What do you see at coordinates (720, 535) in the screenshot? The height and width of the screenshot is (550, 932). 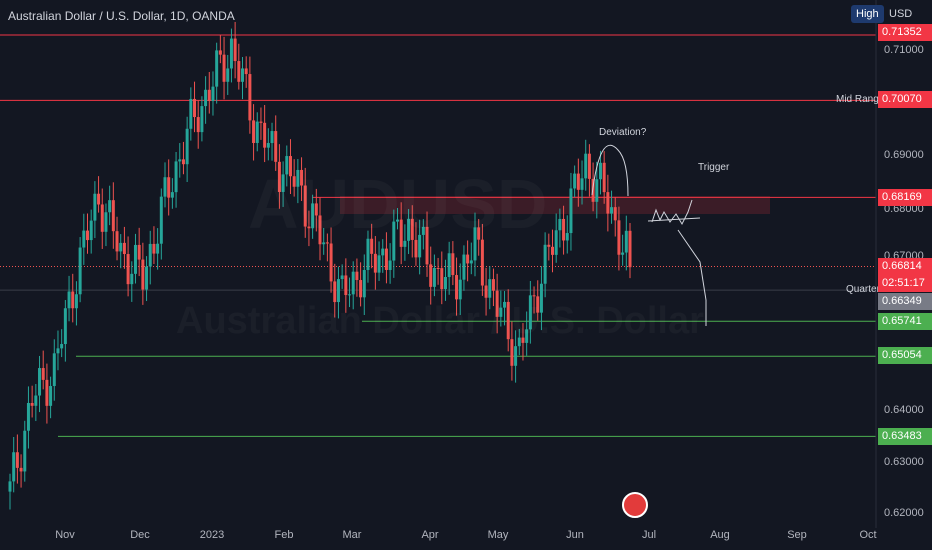 I see `x-tick: Aug` at bounding box center [720, 535].